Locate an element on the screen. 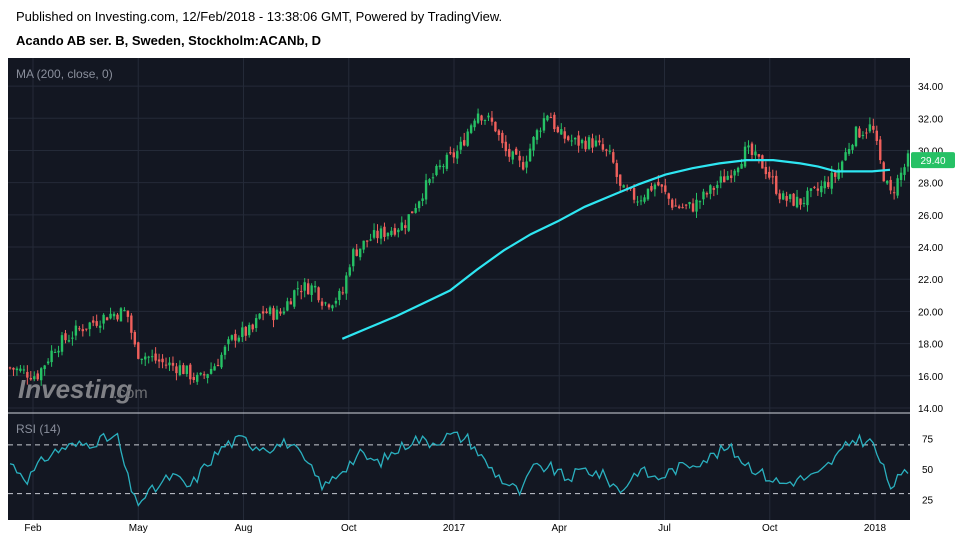 The height and width of the screenshot is (540, 960). logo-brand: Investing is located at coordinates (75, 389).